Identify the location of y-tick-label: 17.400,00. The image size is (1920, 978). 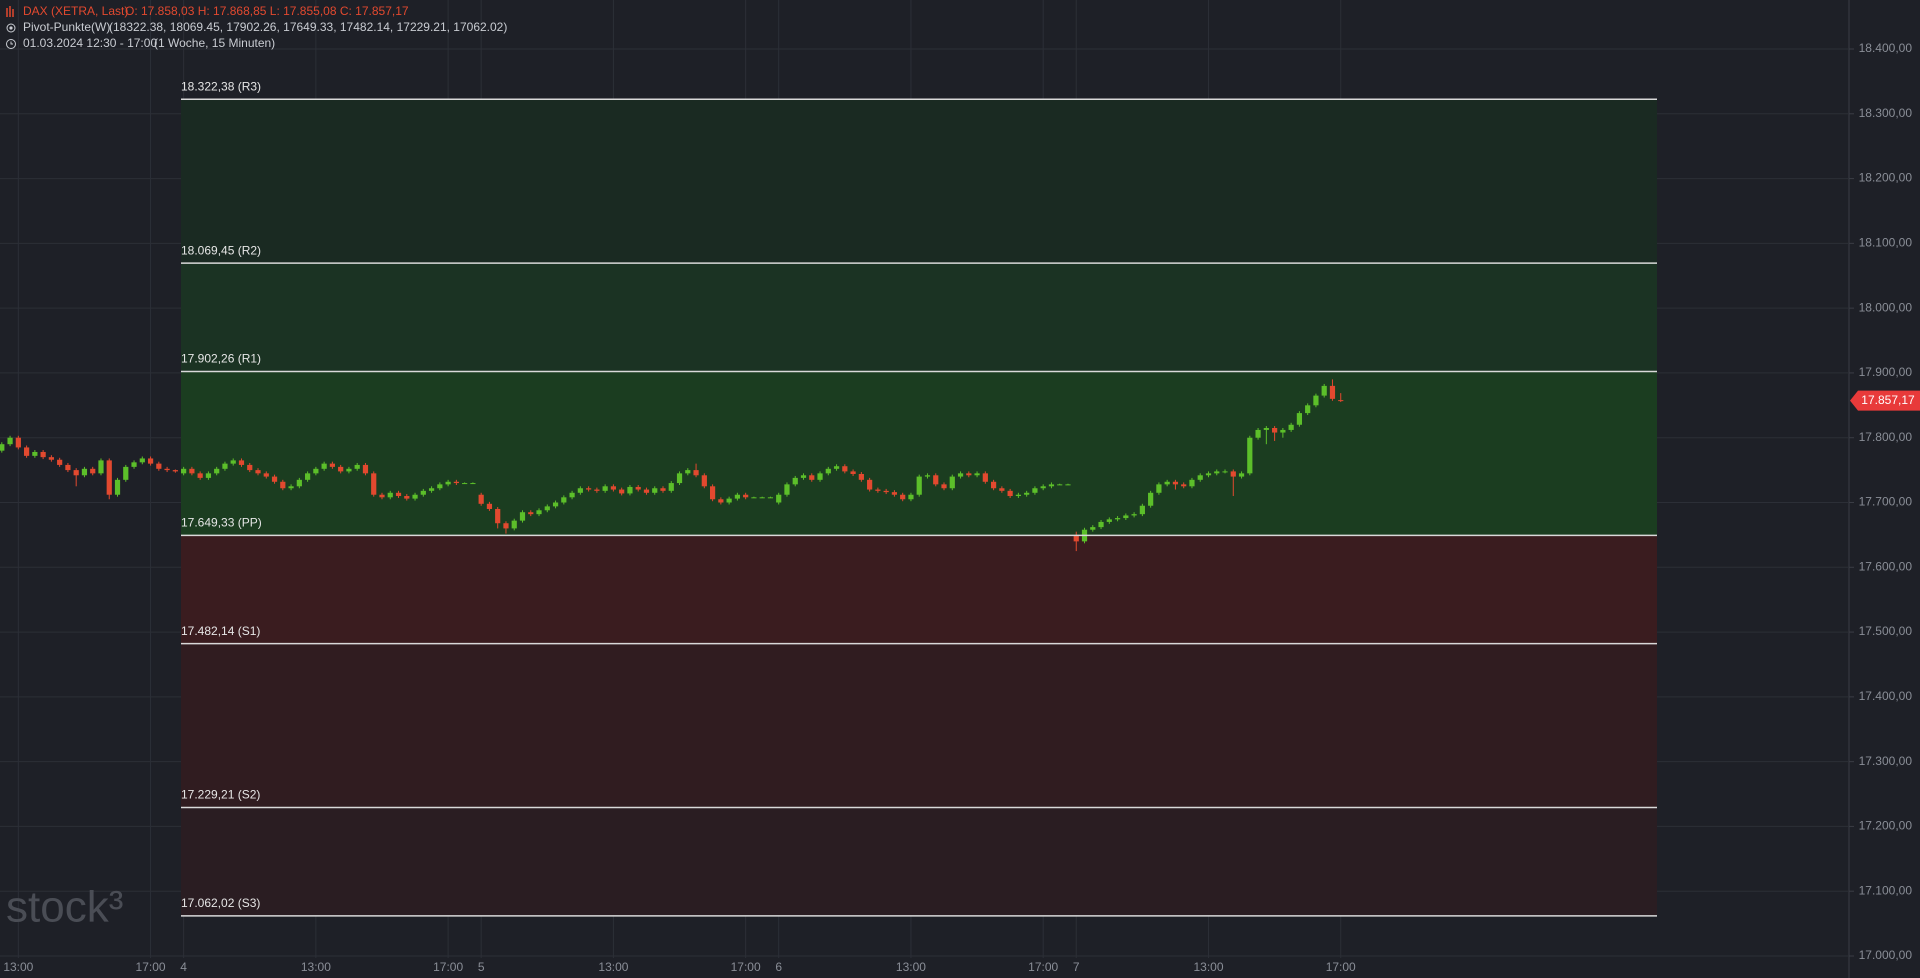
(1886, 696).